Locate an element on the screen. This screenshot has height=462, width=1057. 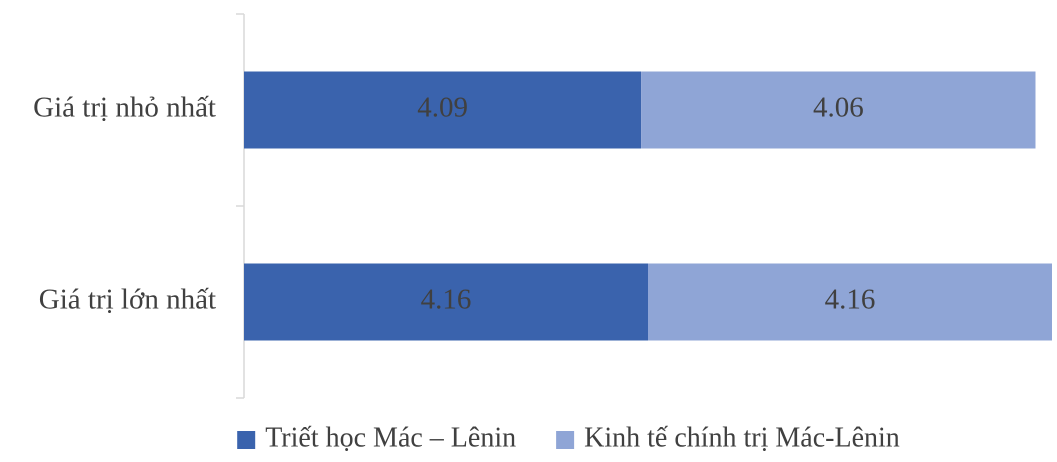
data-label: 4.06 is located at coordinates (838, 108).